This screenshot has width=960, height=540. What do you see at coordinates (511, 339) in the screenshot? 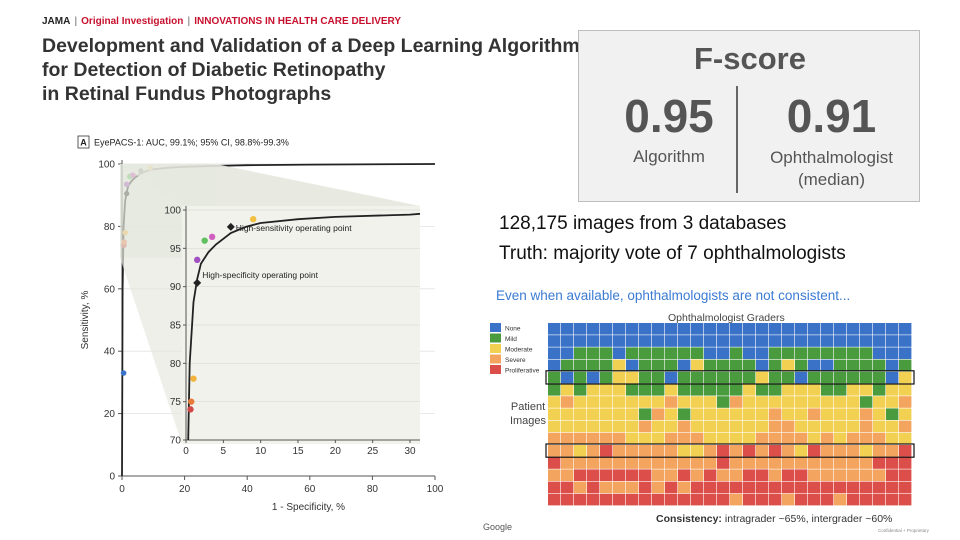
I see `legend-label: Mild` at bounding box center [511, 339].